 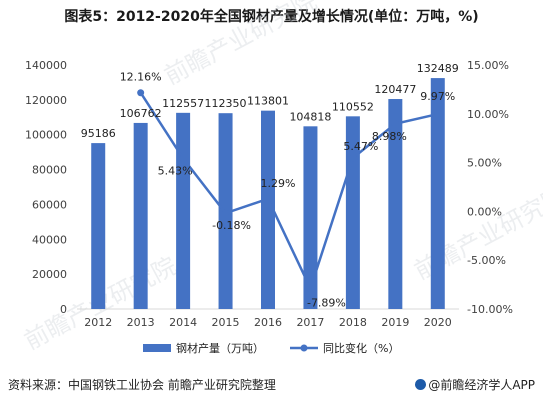 I want to click on brand-logo-icon, so click(x=421, y=384).